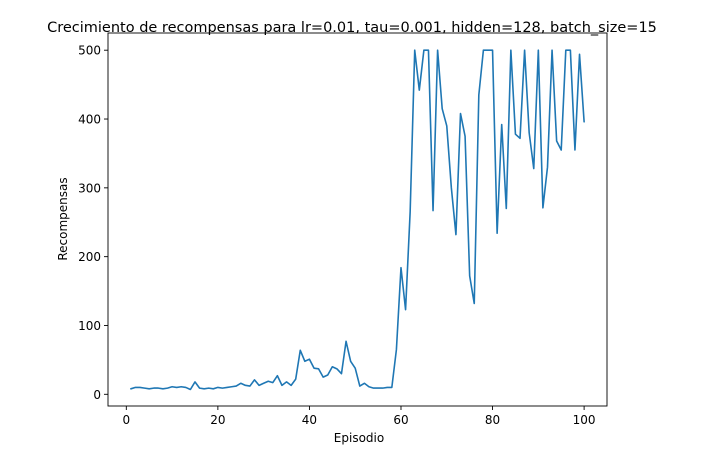 This screenshot has height=459, width=718. I want to click on x-axis-ticks: 0 20 40 60 80 100, so click(359, 416).